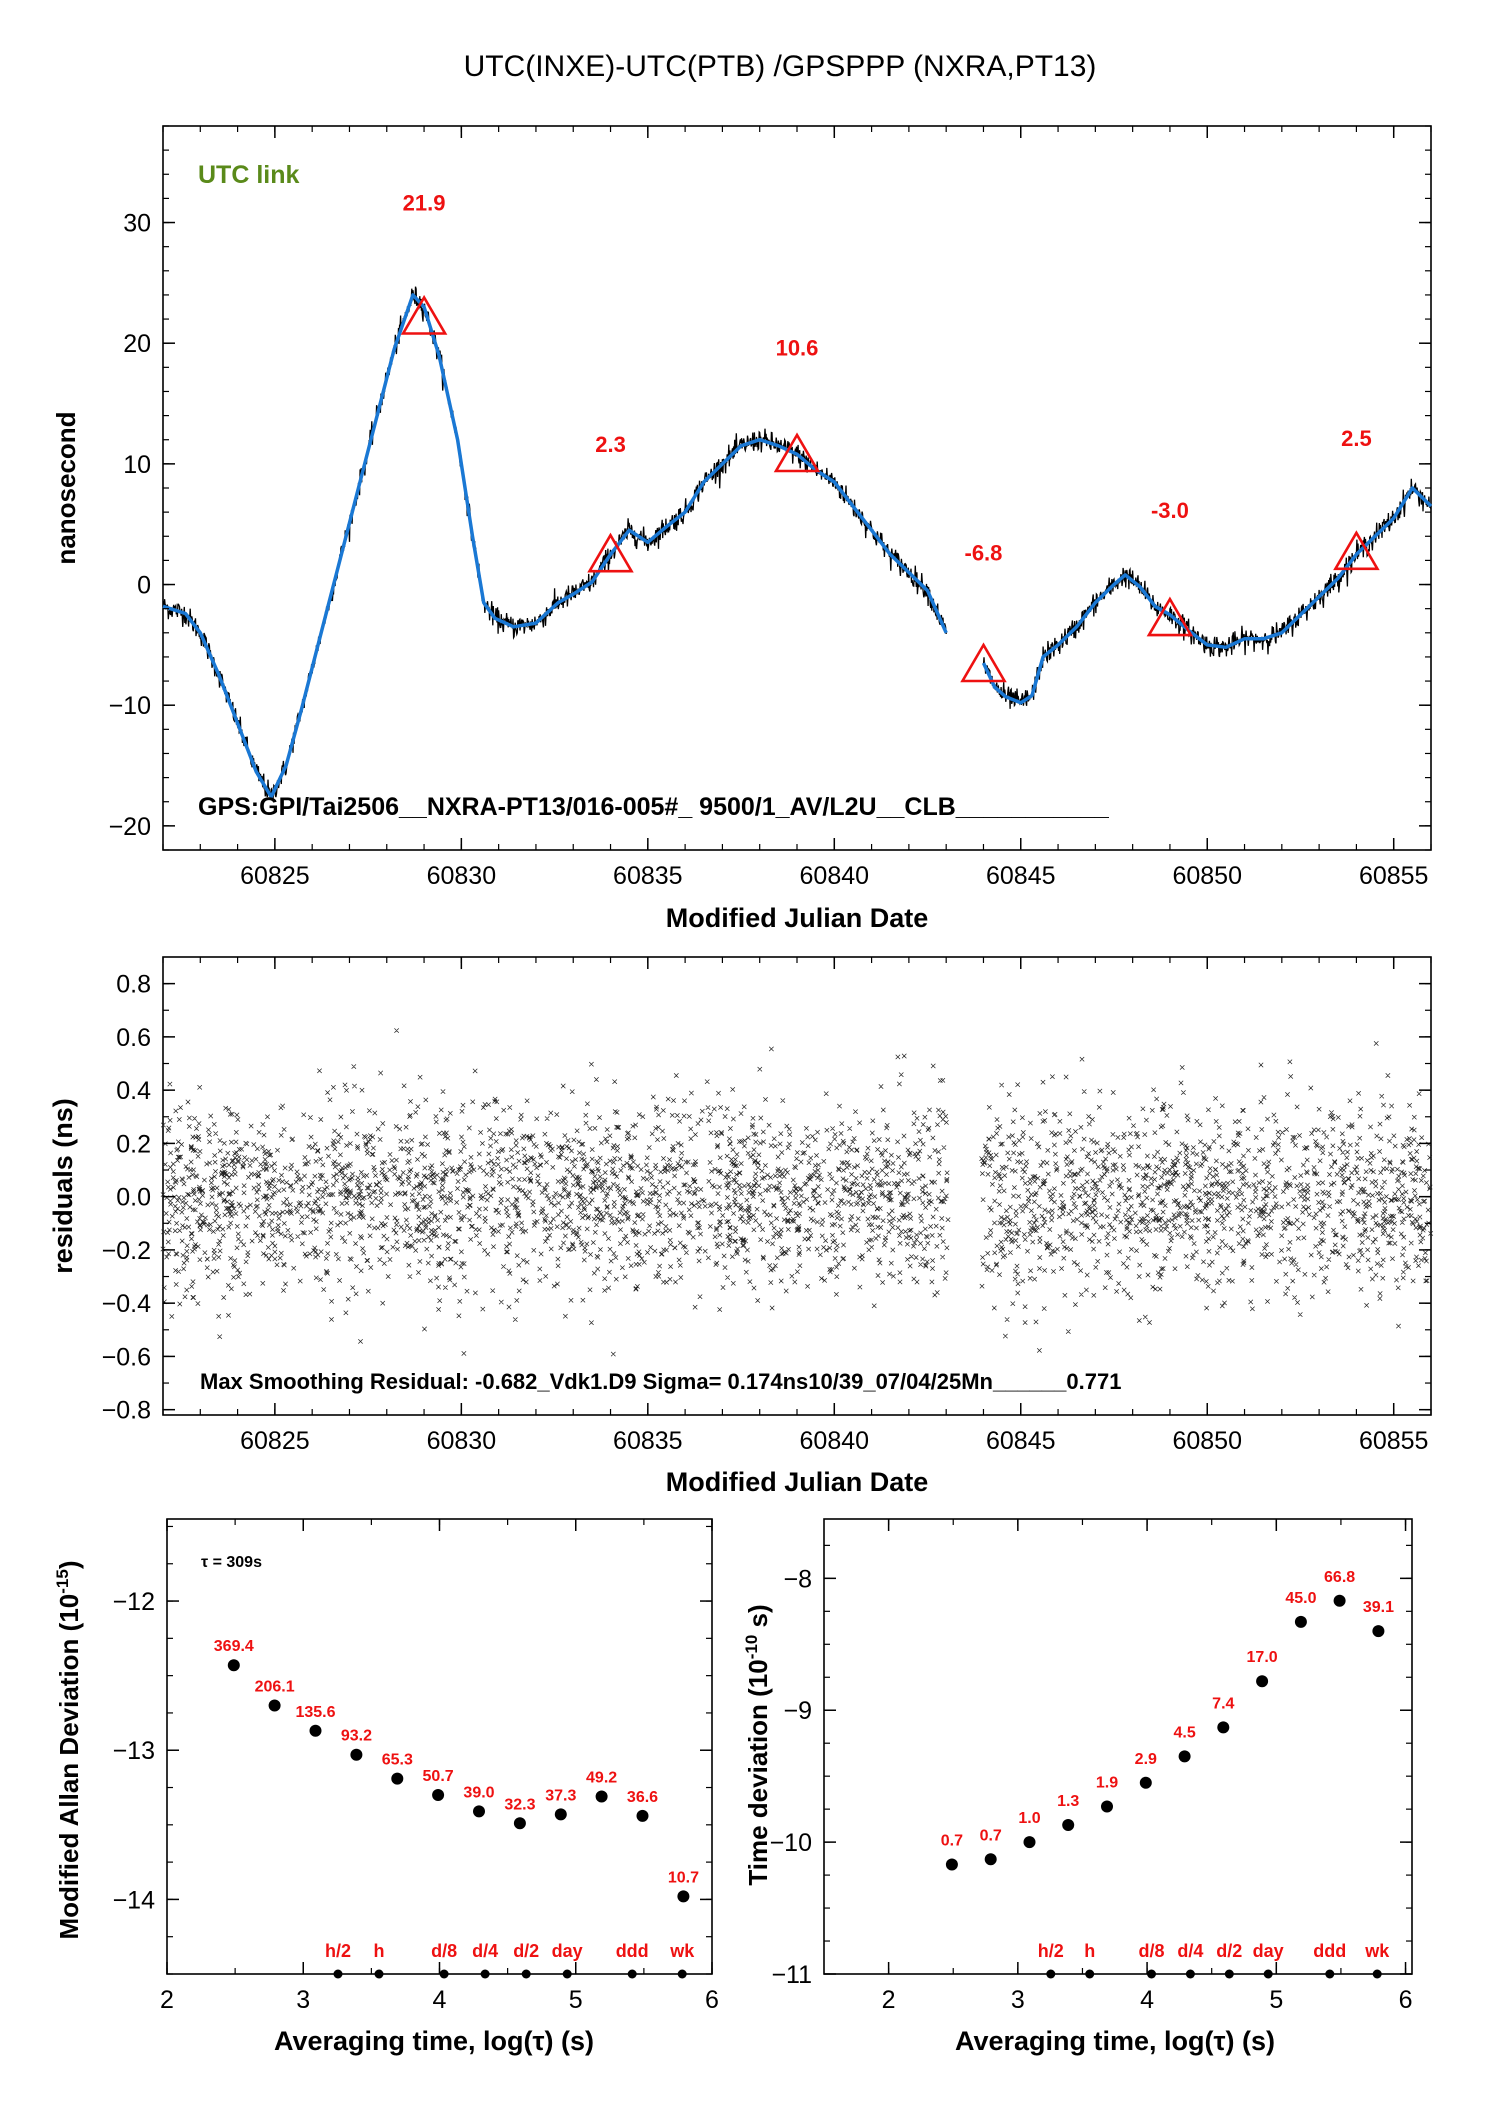 This screenshot has width=1488, height=2110. Describe the element at coordinates (797, 1579) in the screenshot. I see `y-tick-label: −8` at that location.